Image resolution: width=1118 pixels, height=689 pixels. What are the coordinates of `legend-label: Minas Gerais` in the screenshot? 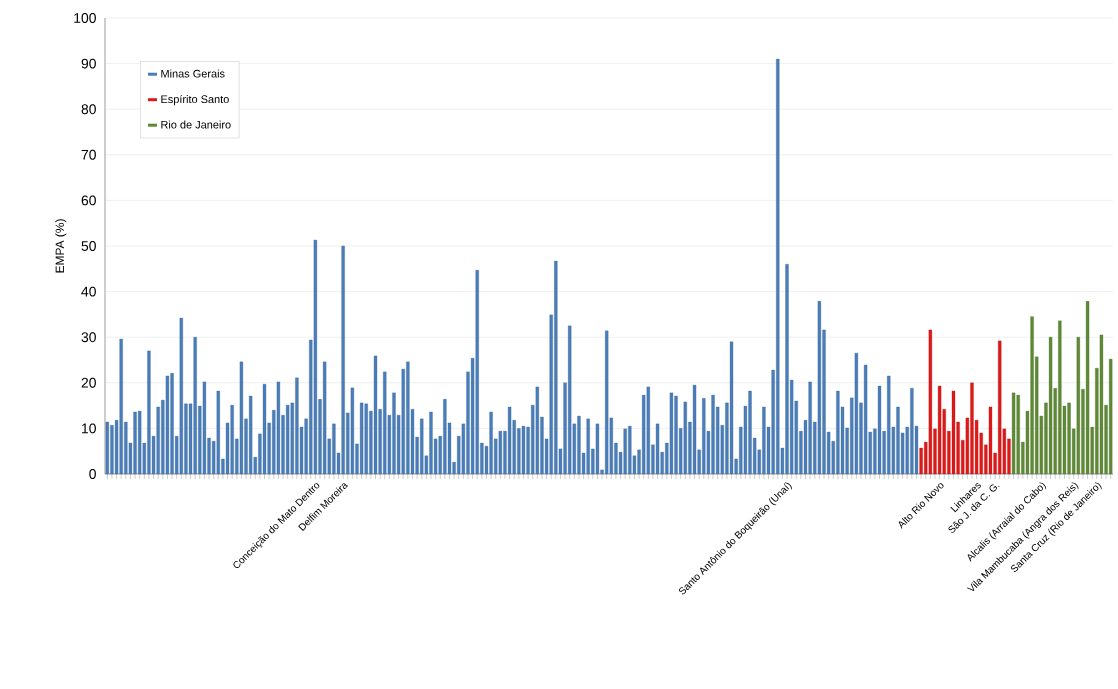 It's located at (193, 73).